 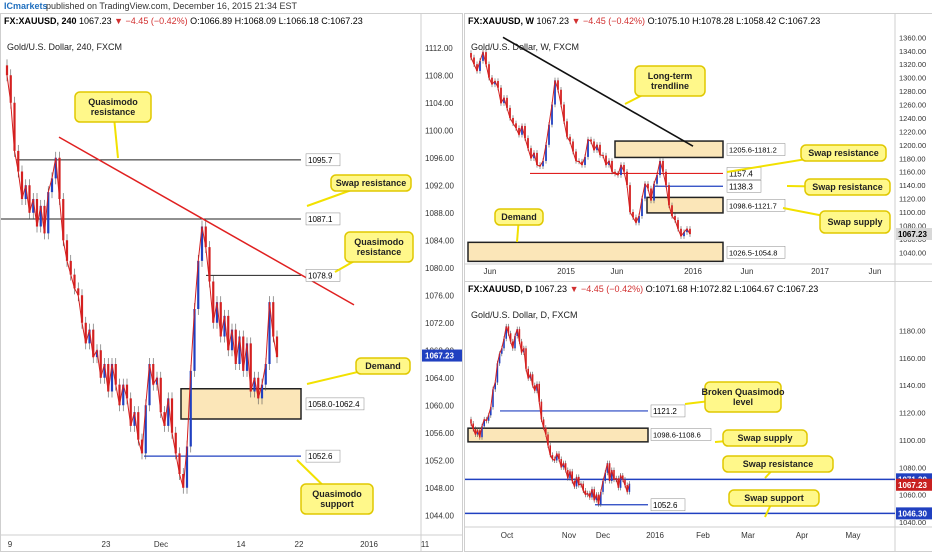 What do you see at coordinates (912, 513) in the screenshot?
I see `price-tag-text: 1046.30` at bounding box center [912, 513].